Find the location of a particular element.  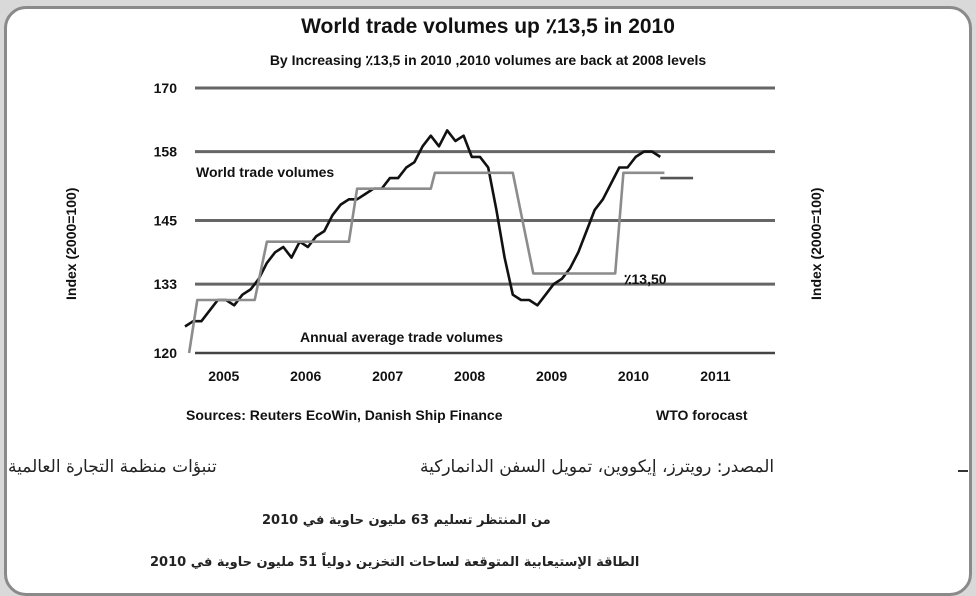

x-tick-labels: 2005 2006 2007 2008 2009 2010 2011 is located at coordinates (469, 376).